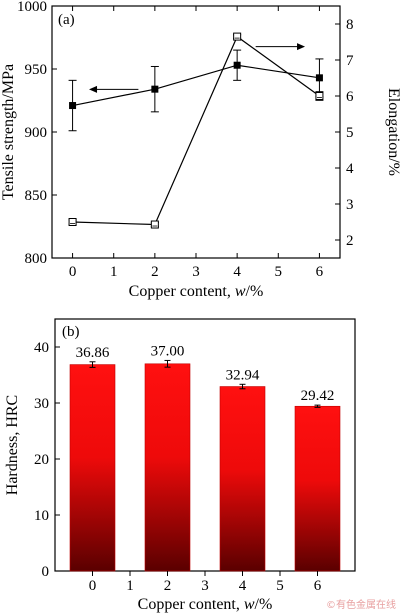 This screenshot has height=613, width=400. Describe the element at coordinates (350, 97) in the screenshot. I see `y-right-tick-label: 6` at that location.